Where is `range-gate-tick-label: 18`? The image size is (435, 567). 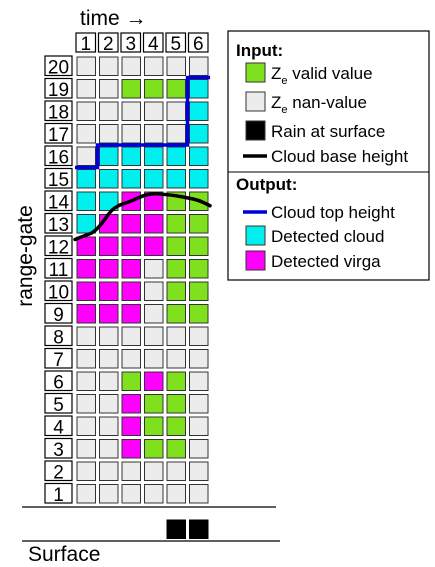
range-gate-tick-label: 18 is located at coordinates (58, 113).